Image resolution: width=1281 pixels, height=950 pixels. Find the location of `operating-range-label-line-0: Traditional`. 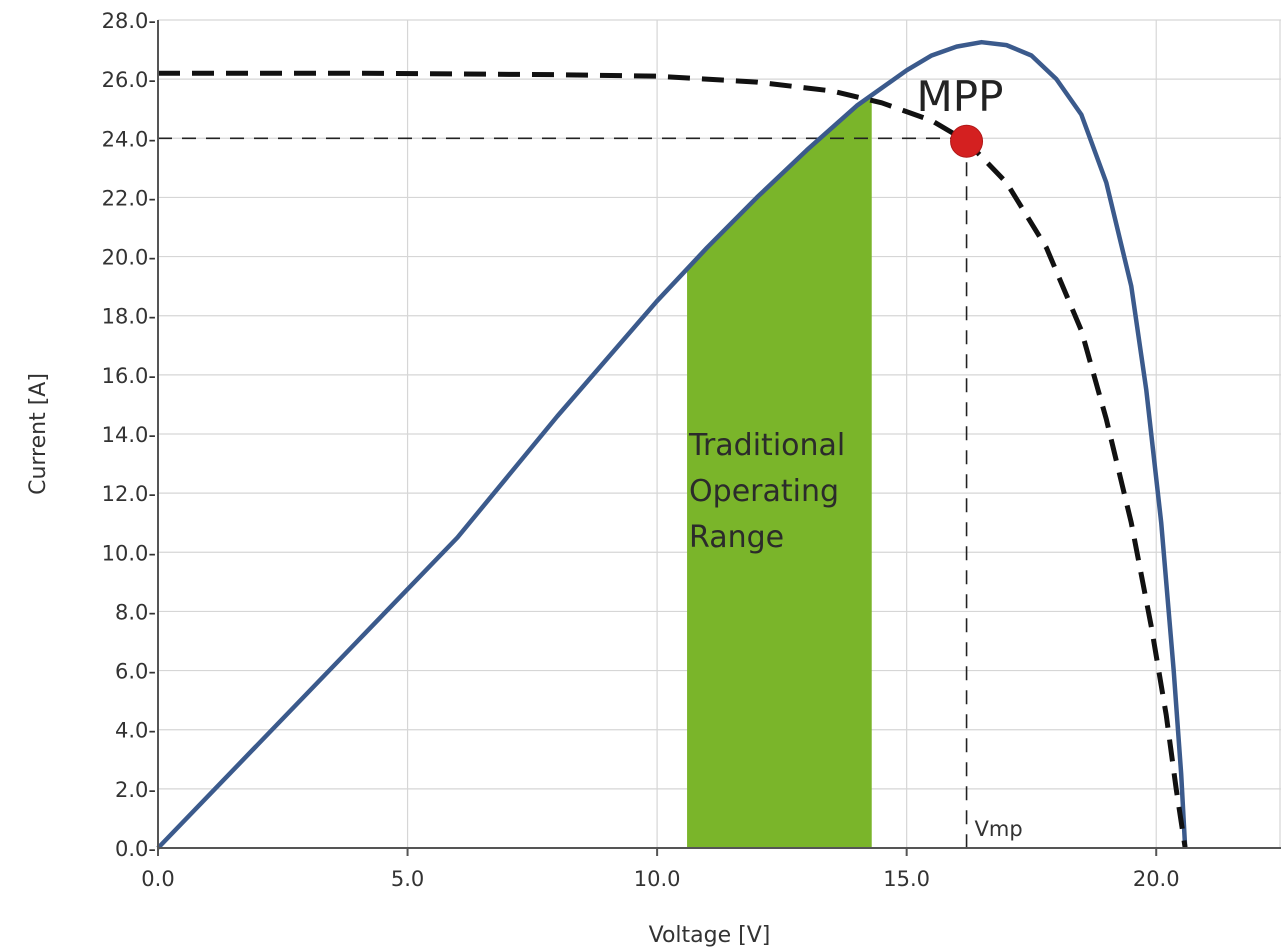

operating-range-label-line-0: Traditional is located at coordinates (766, 445).